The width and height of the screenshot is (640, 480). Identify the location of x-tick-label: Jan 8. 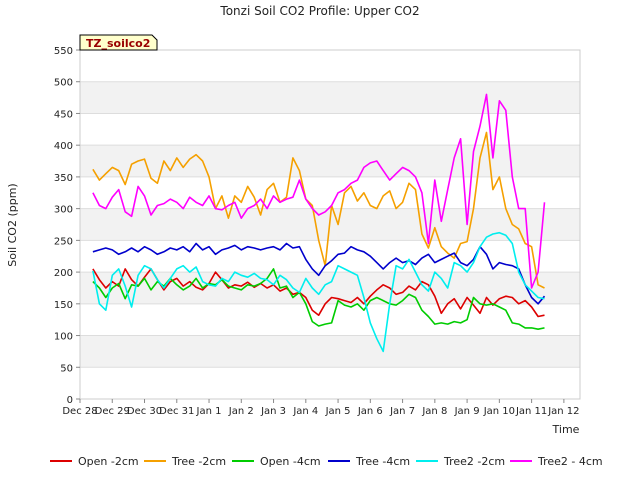
(434, 411).